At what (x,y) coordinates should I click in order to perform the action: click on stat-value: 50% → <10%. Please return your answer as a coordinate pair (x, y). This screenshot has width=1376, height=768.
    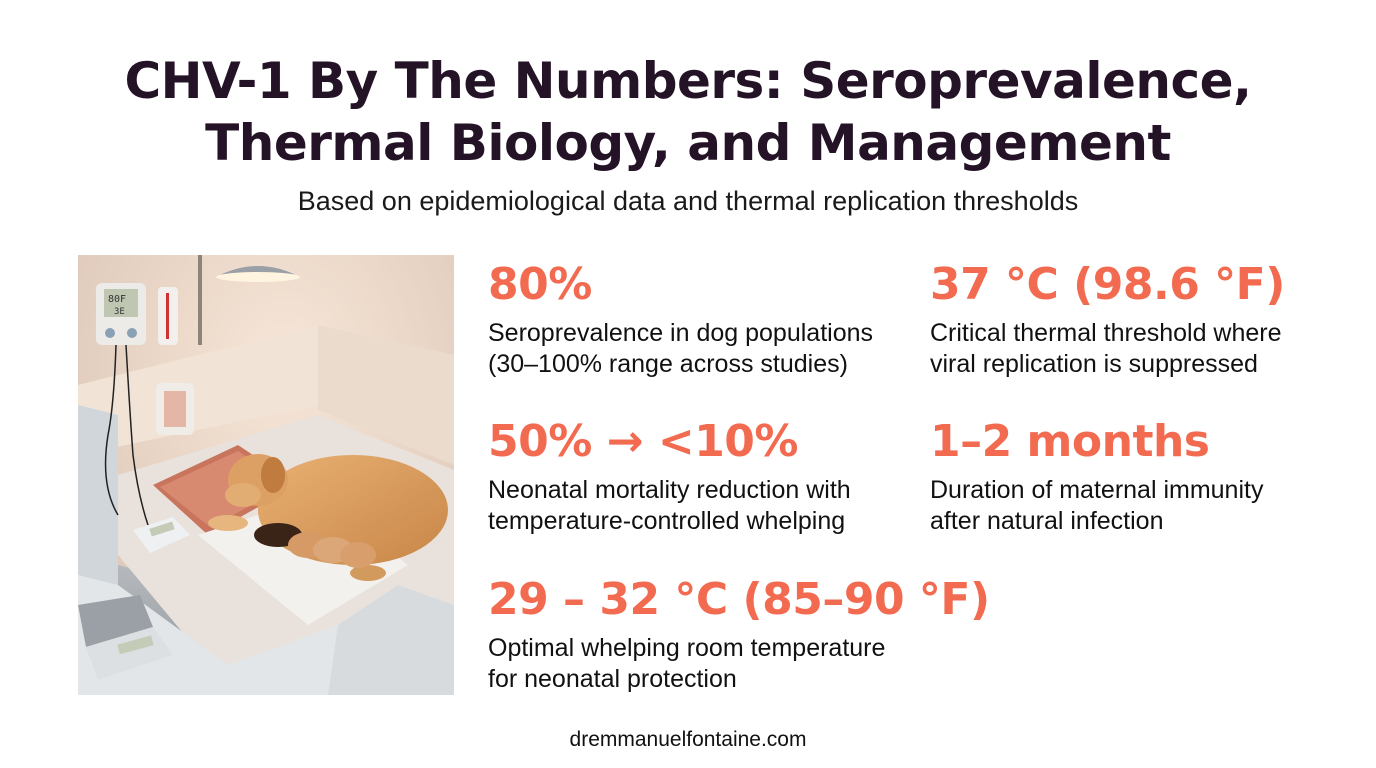
    Looking at the image, I should click on (643, 441).